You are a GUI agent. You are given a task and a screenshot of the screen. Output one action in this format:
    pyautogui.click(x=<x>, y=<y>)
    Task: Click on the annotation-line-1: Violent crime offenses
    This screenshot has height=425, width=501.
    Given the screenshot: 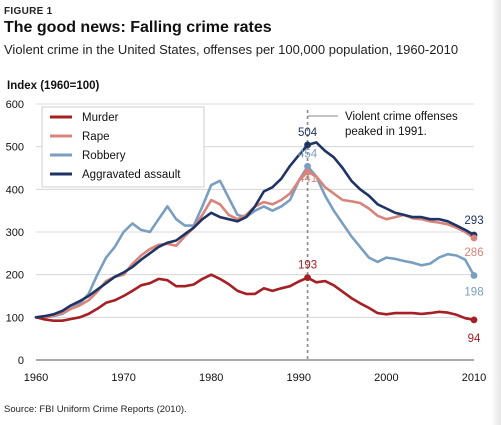 What is the action you would take?
    pyautogui.click(x=401, y=117)
    